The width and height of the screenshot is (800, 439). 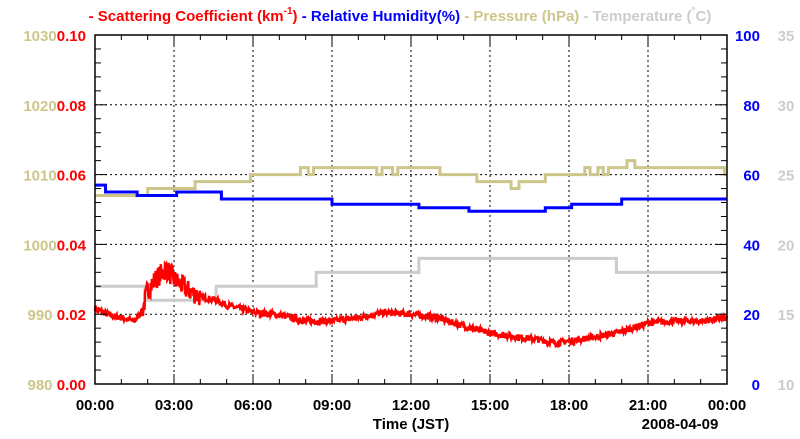 I want to click on scattering-tick-label: 0.00, so click(x=71, y=385).